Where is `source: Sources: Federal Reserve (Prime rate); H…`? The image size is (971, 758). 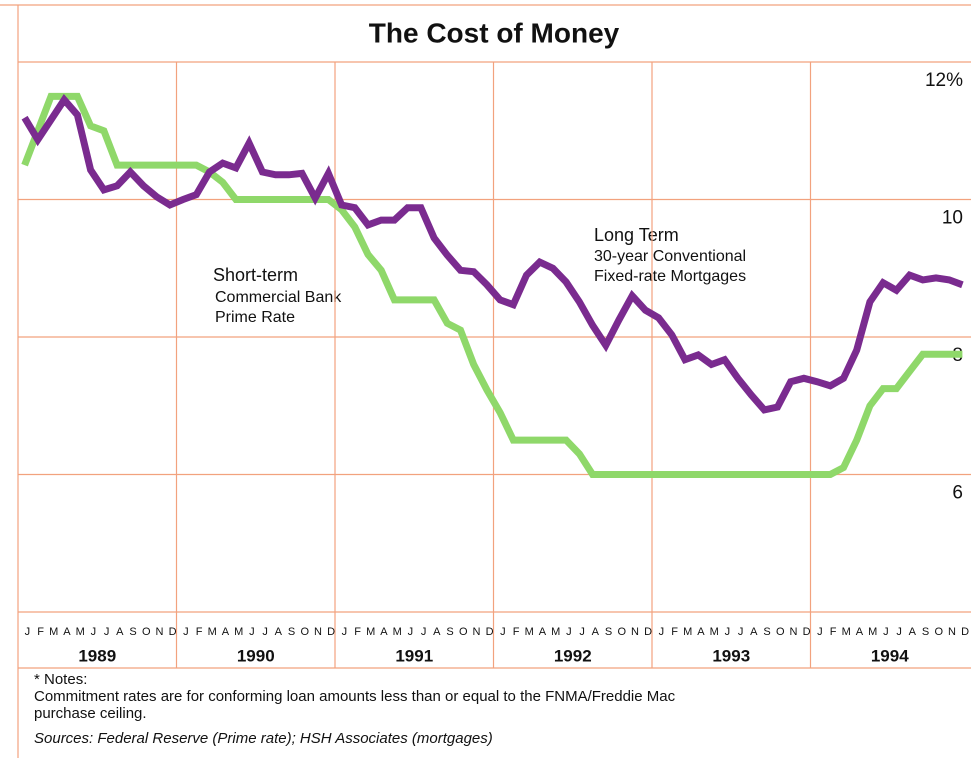
source: Sources: Federal Reserve (Prime rate); H… is located at coordinates (263, 738).